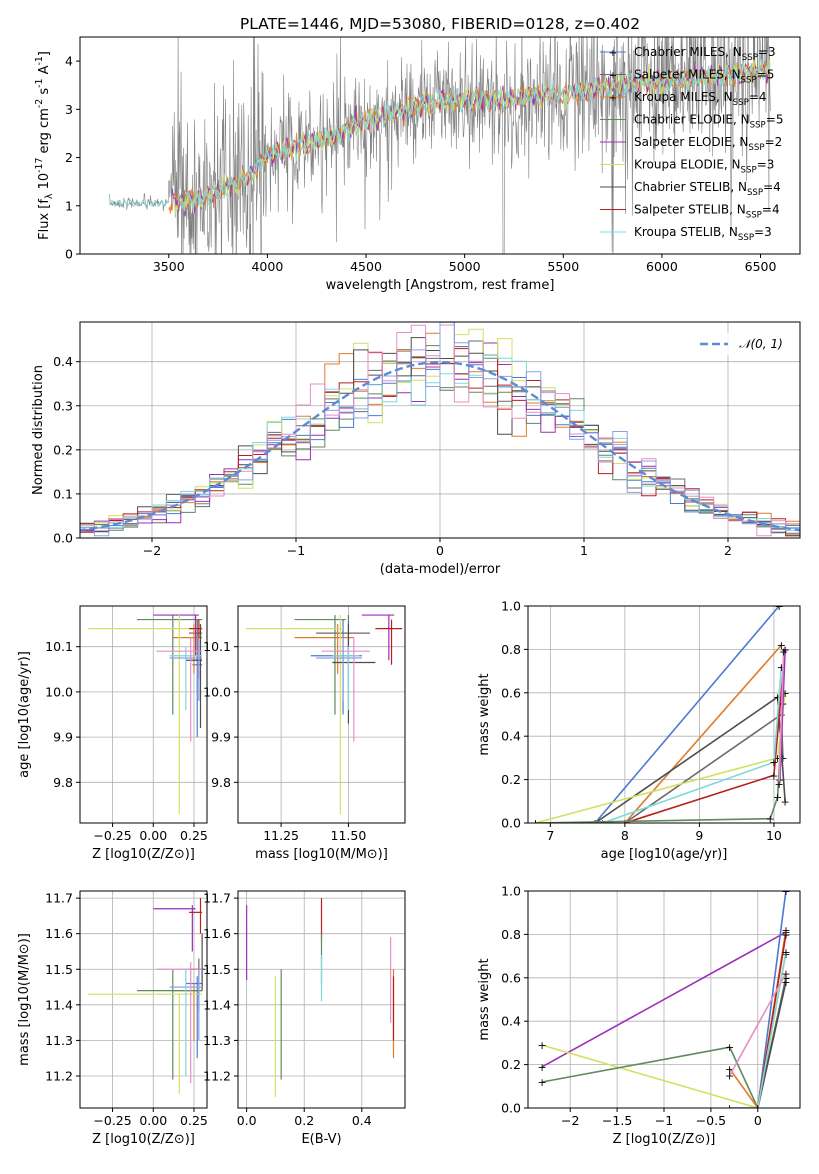 The image size is (819, 1174). What do you see at coordinates (321, 854) in the screenshot?
I see `x-axis-label: mass [log10(M/M⊙)]` at bounding box center [321, 854].